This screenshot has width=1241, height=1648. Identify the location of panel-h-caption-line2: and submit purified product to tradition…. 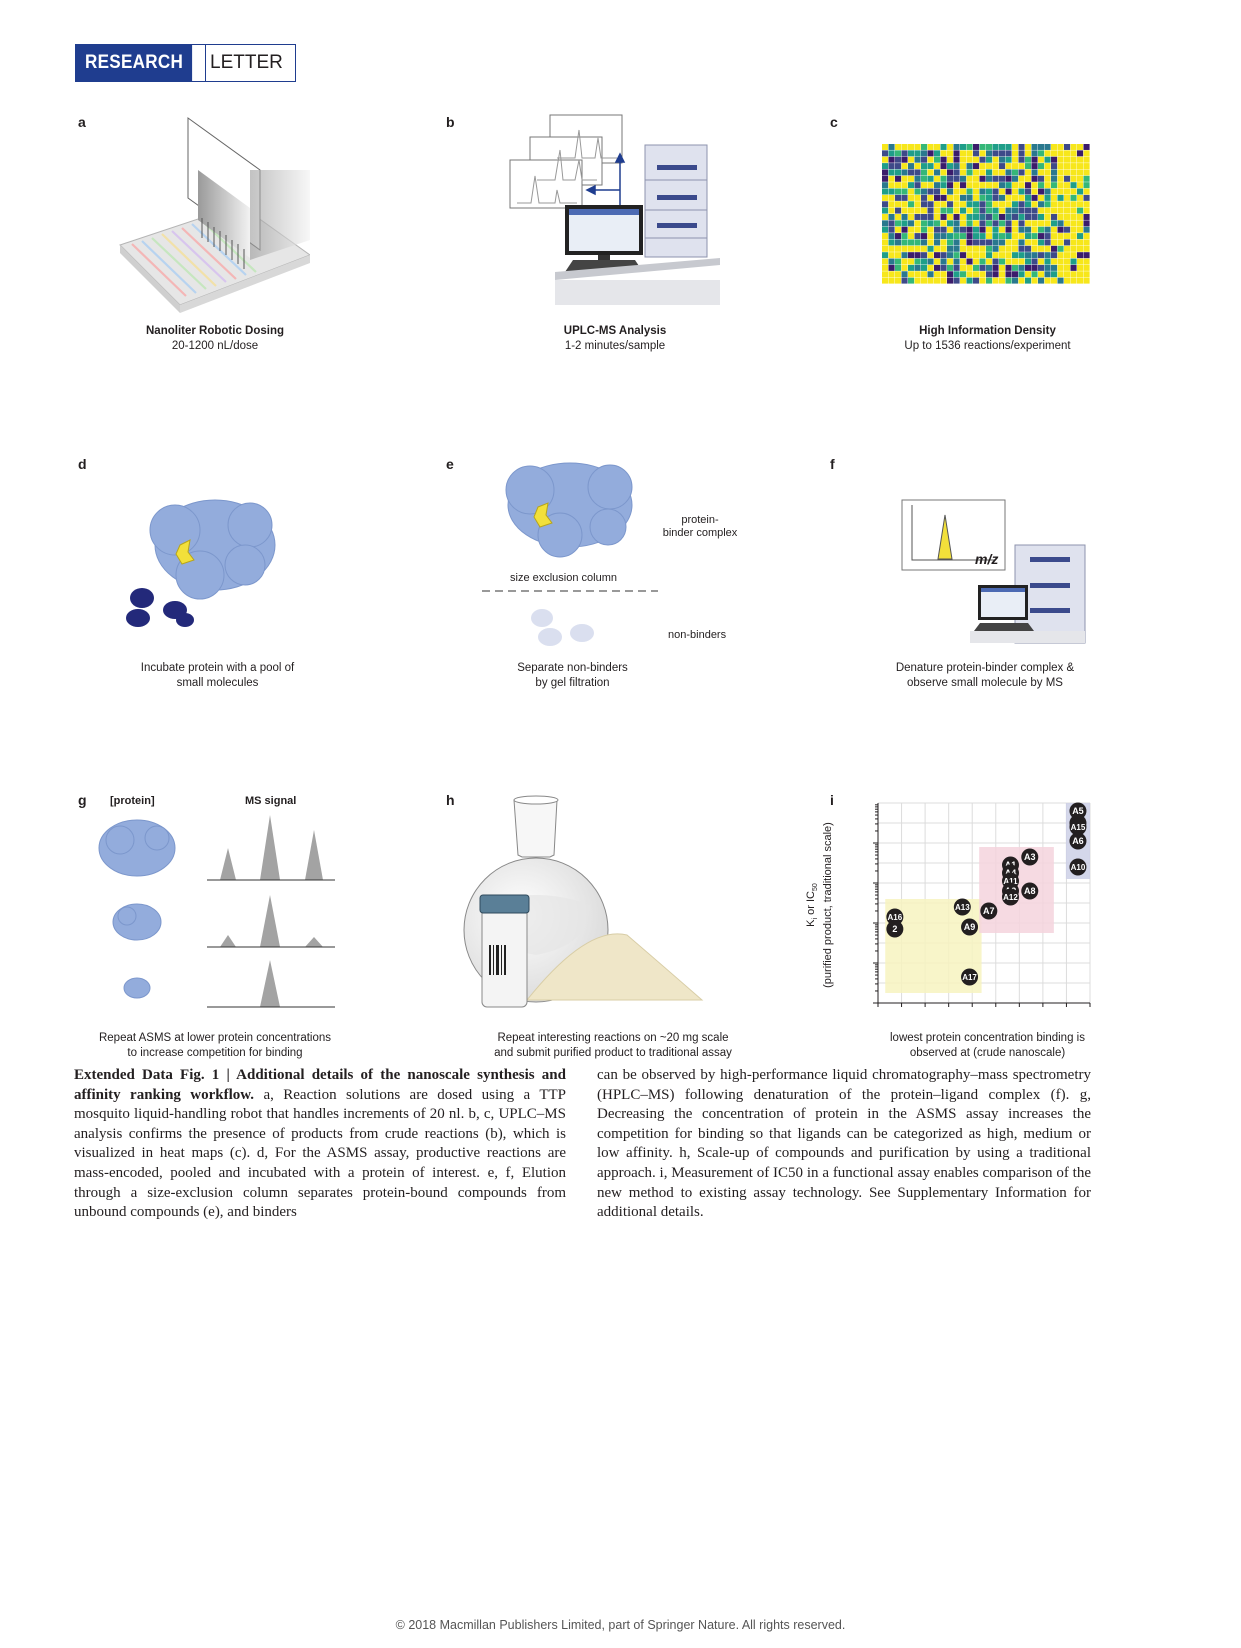
(613, 1053).